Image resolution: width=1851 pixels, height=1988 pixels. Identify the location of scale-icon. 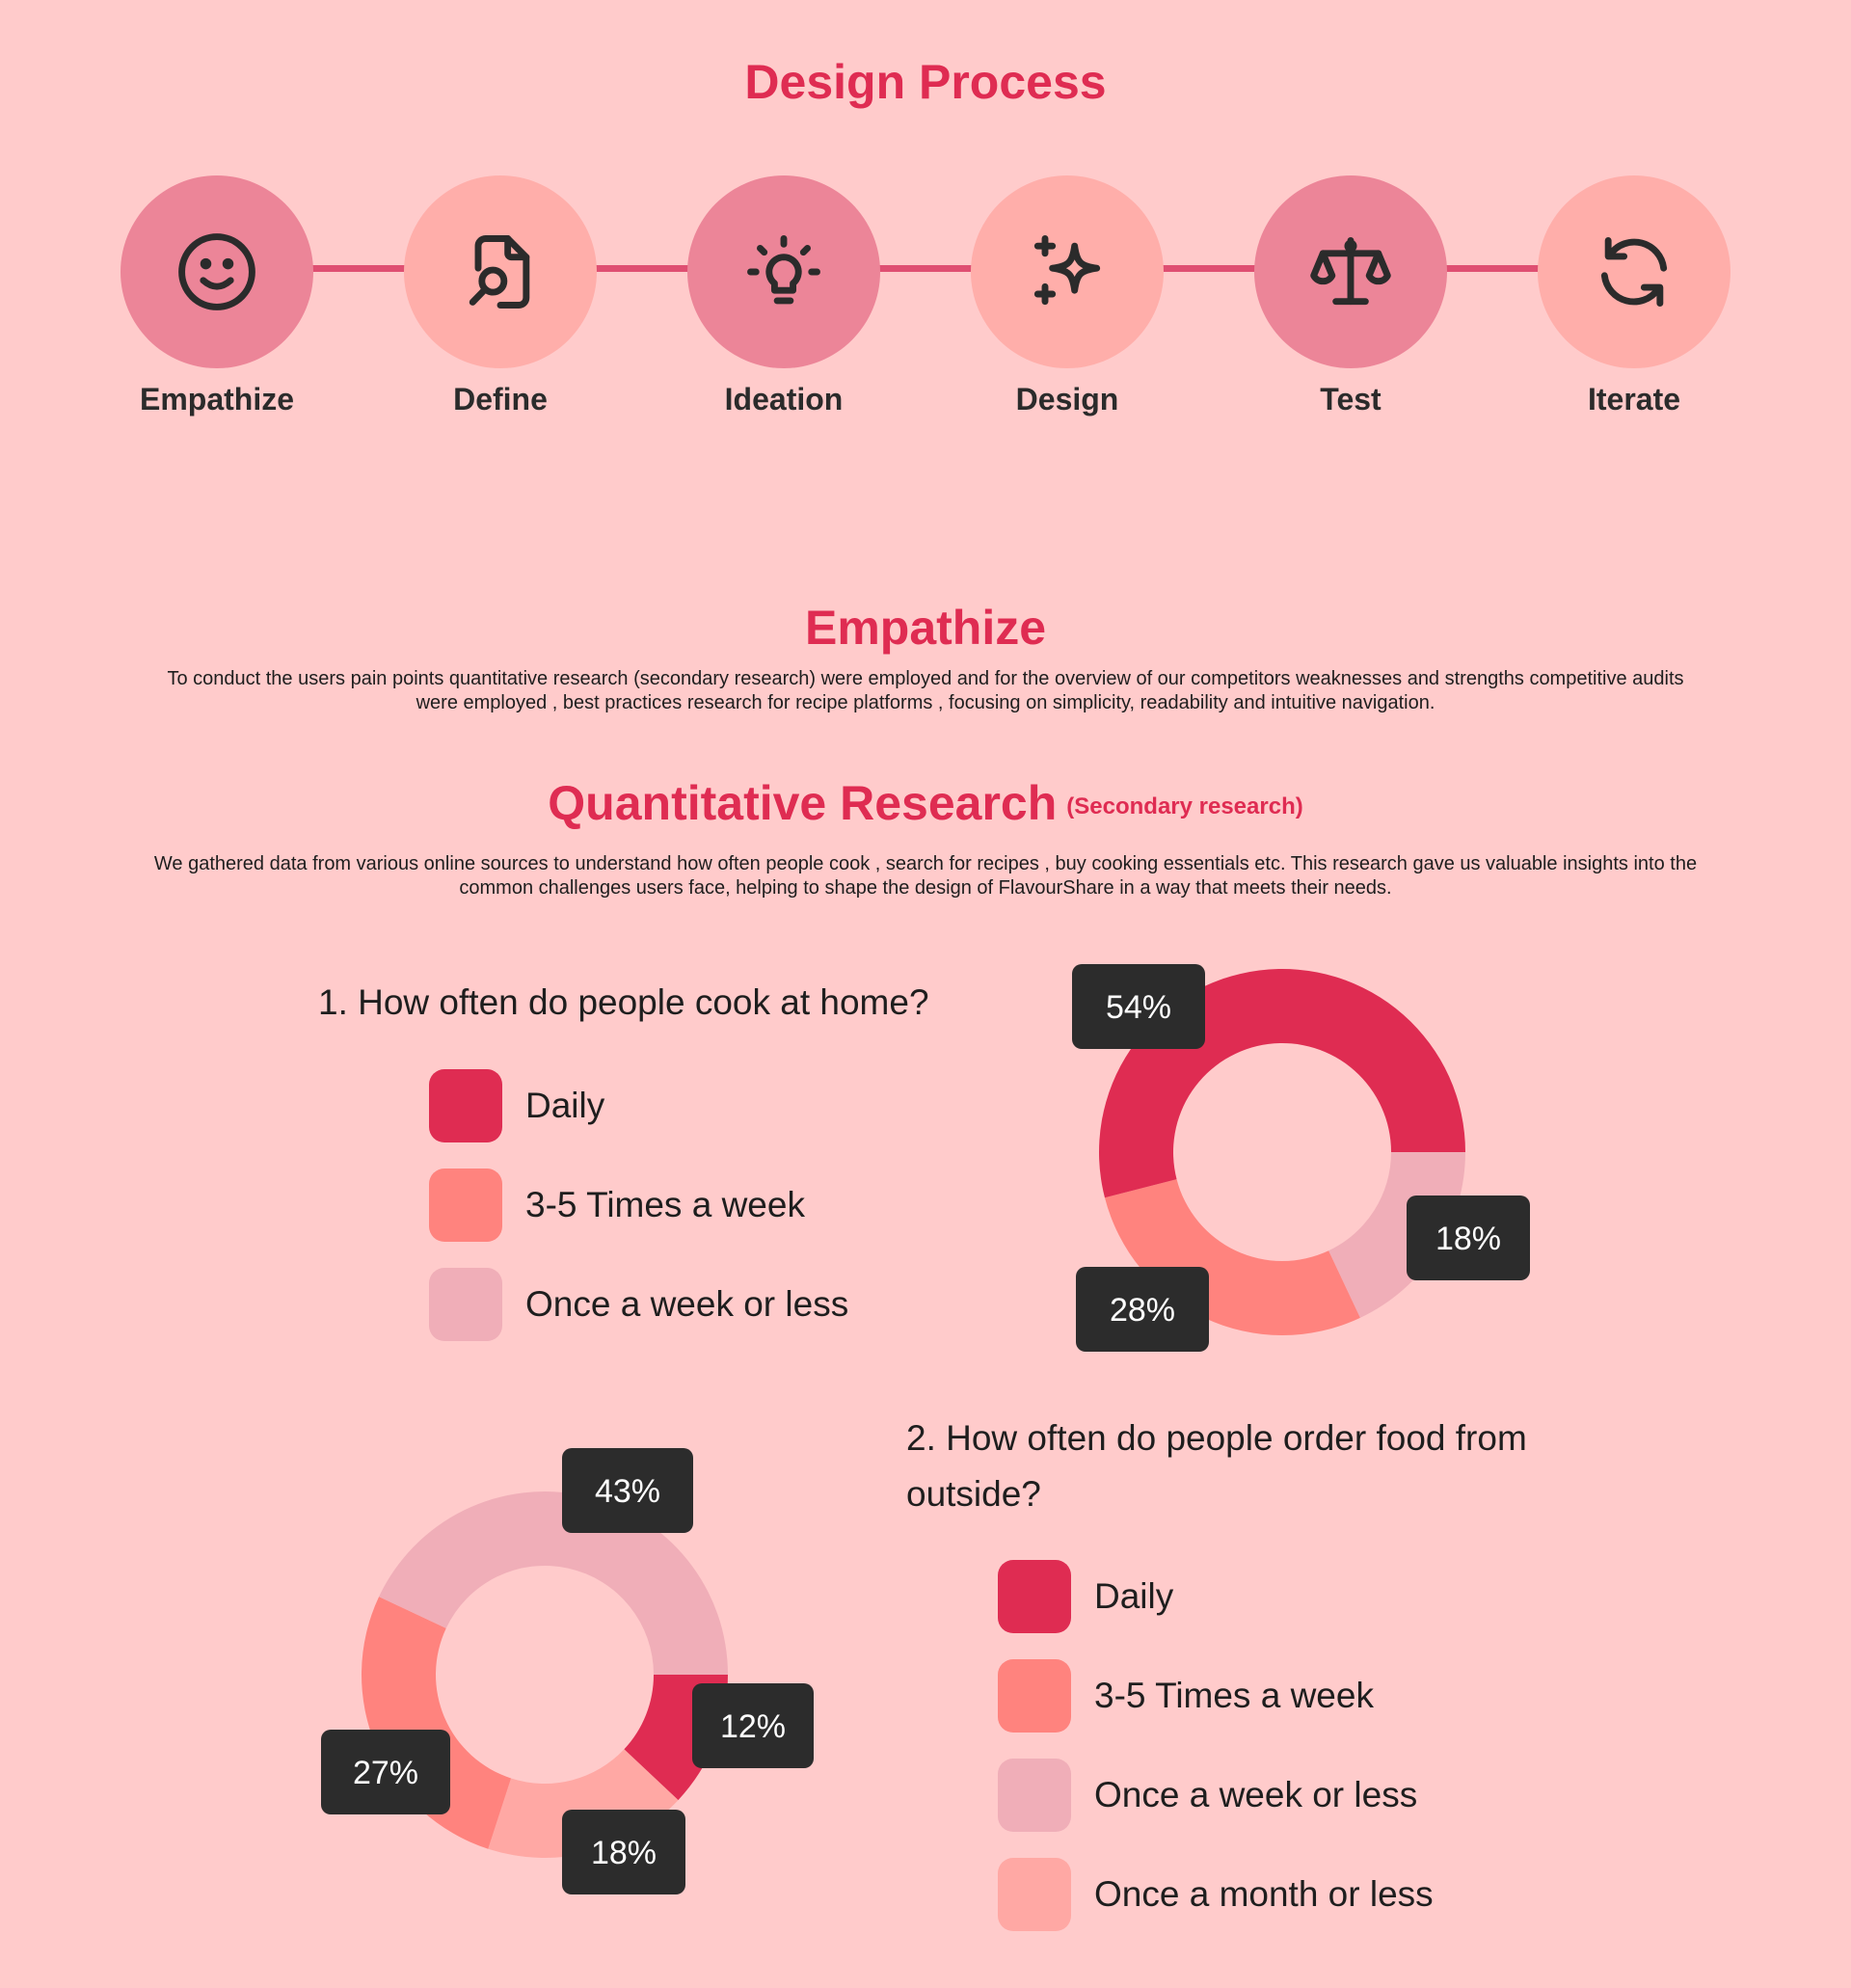
(1350, 271).